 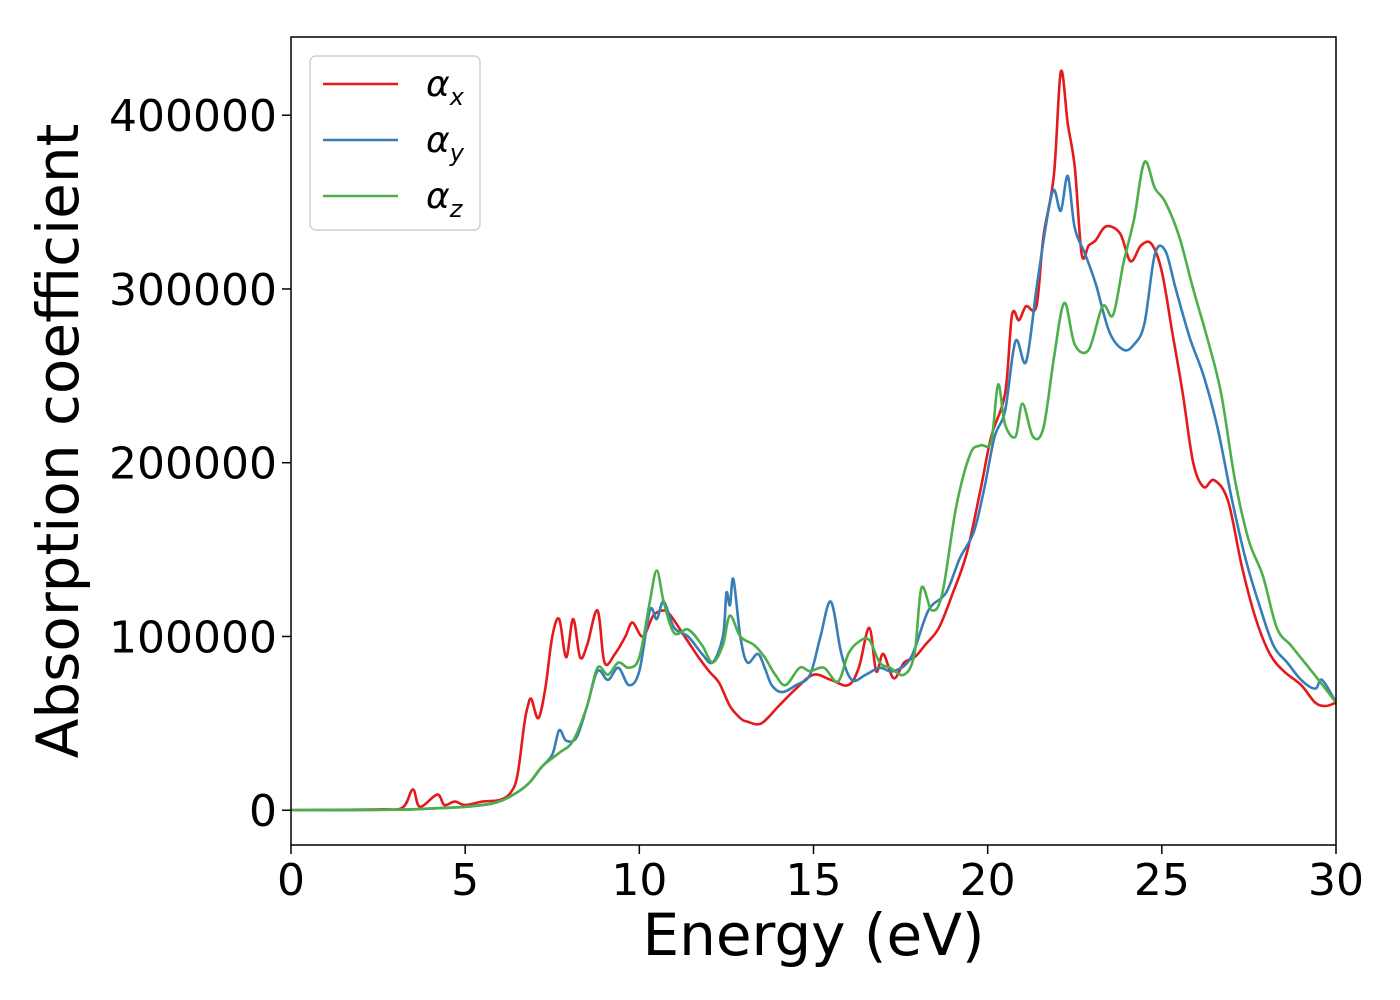 What do you see at coordinates (639, 880) in the screenshot?
I see `x-tick-label: 10` at bounding box center [639, 880].